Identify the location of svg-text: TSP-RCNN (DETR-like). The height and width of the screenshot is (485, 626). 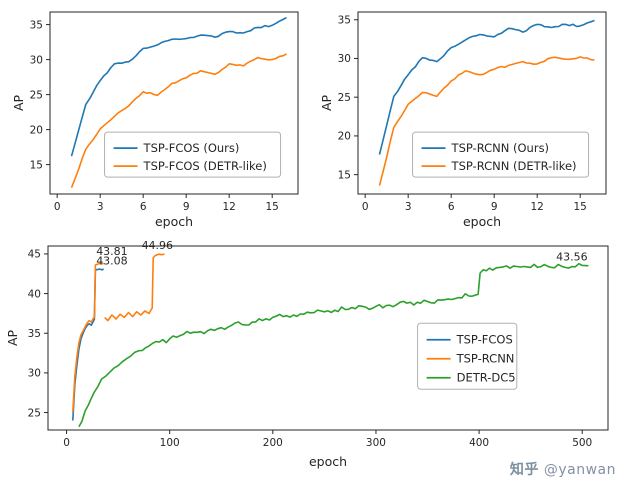
(514, 166).